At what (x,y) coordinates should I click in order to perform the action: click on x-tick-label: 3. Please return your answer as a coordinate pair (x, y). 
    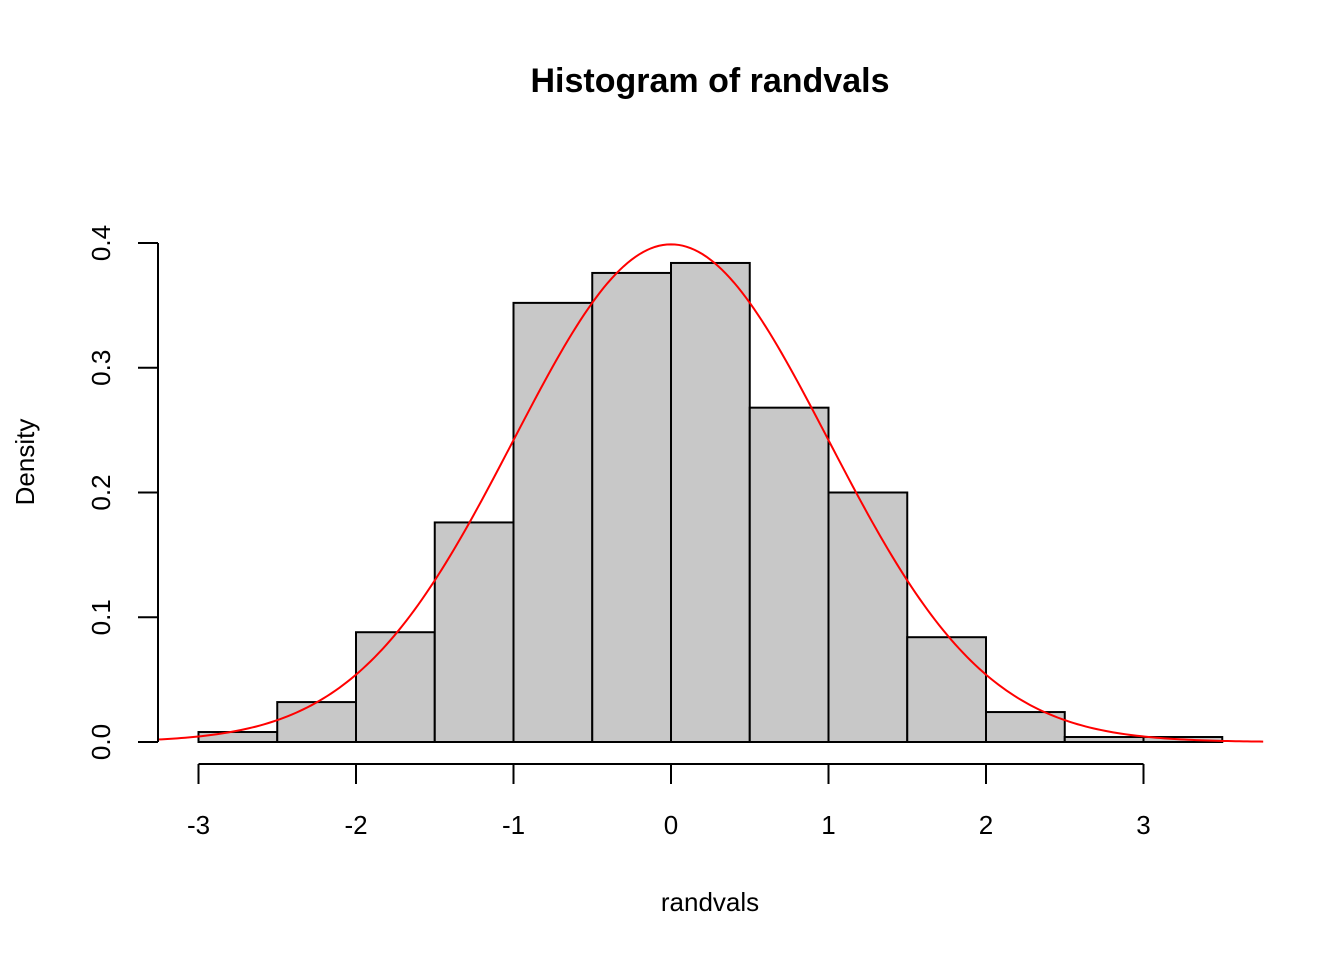
    Looking at the image, I should click on (1143, 825).